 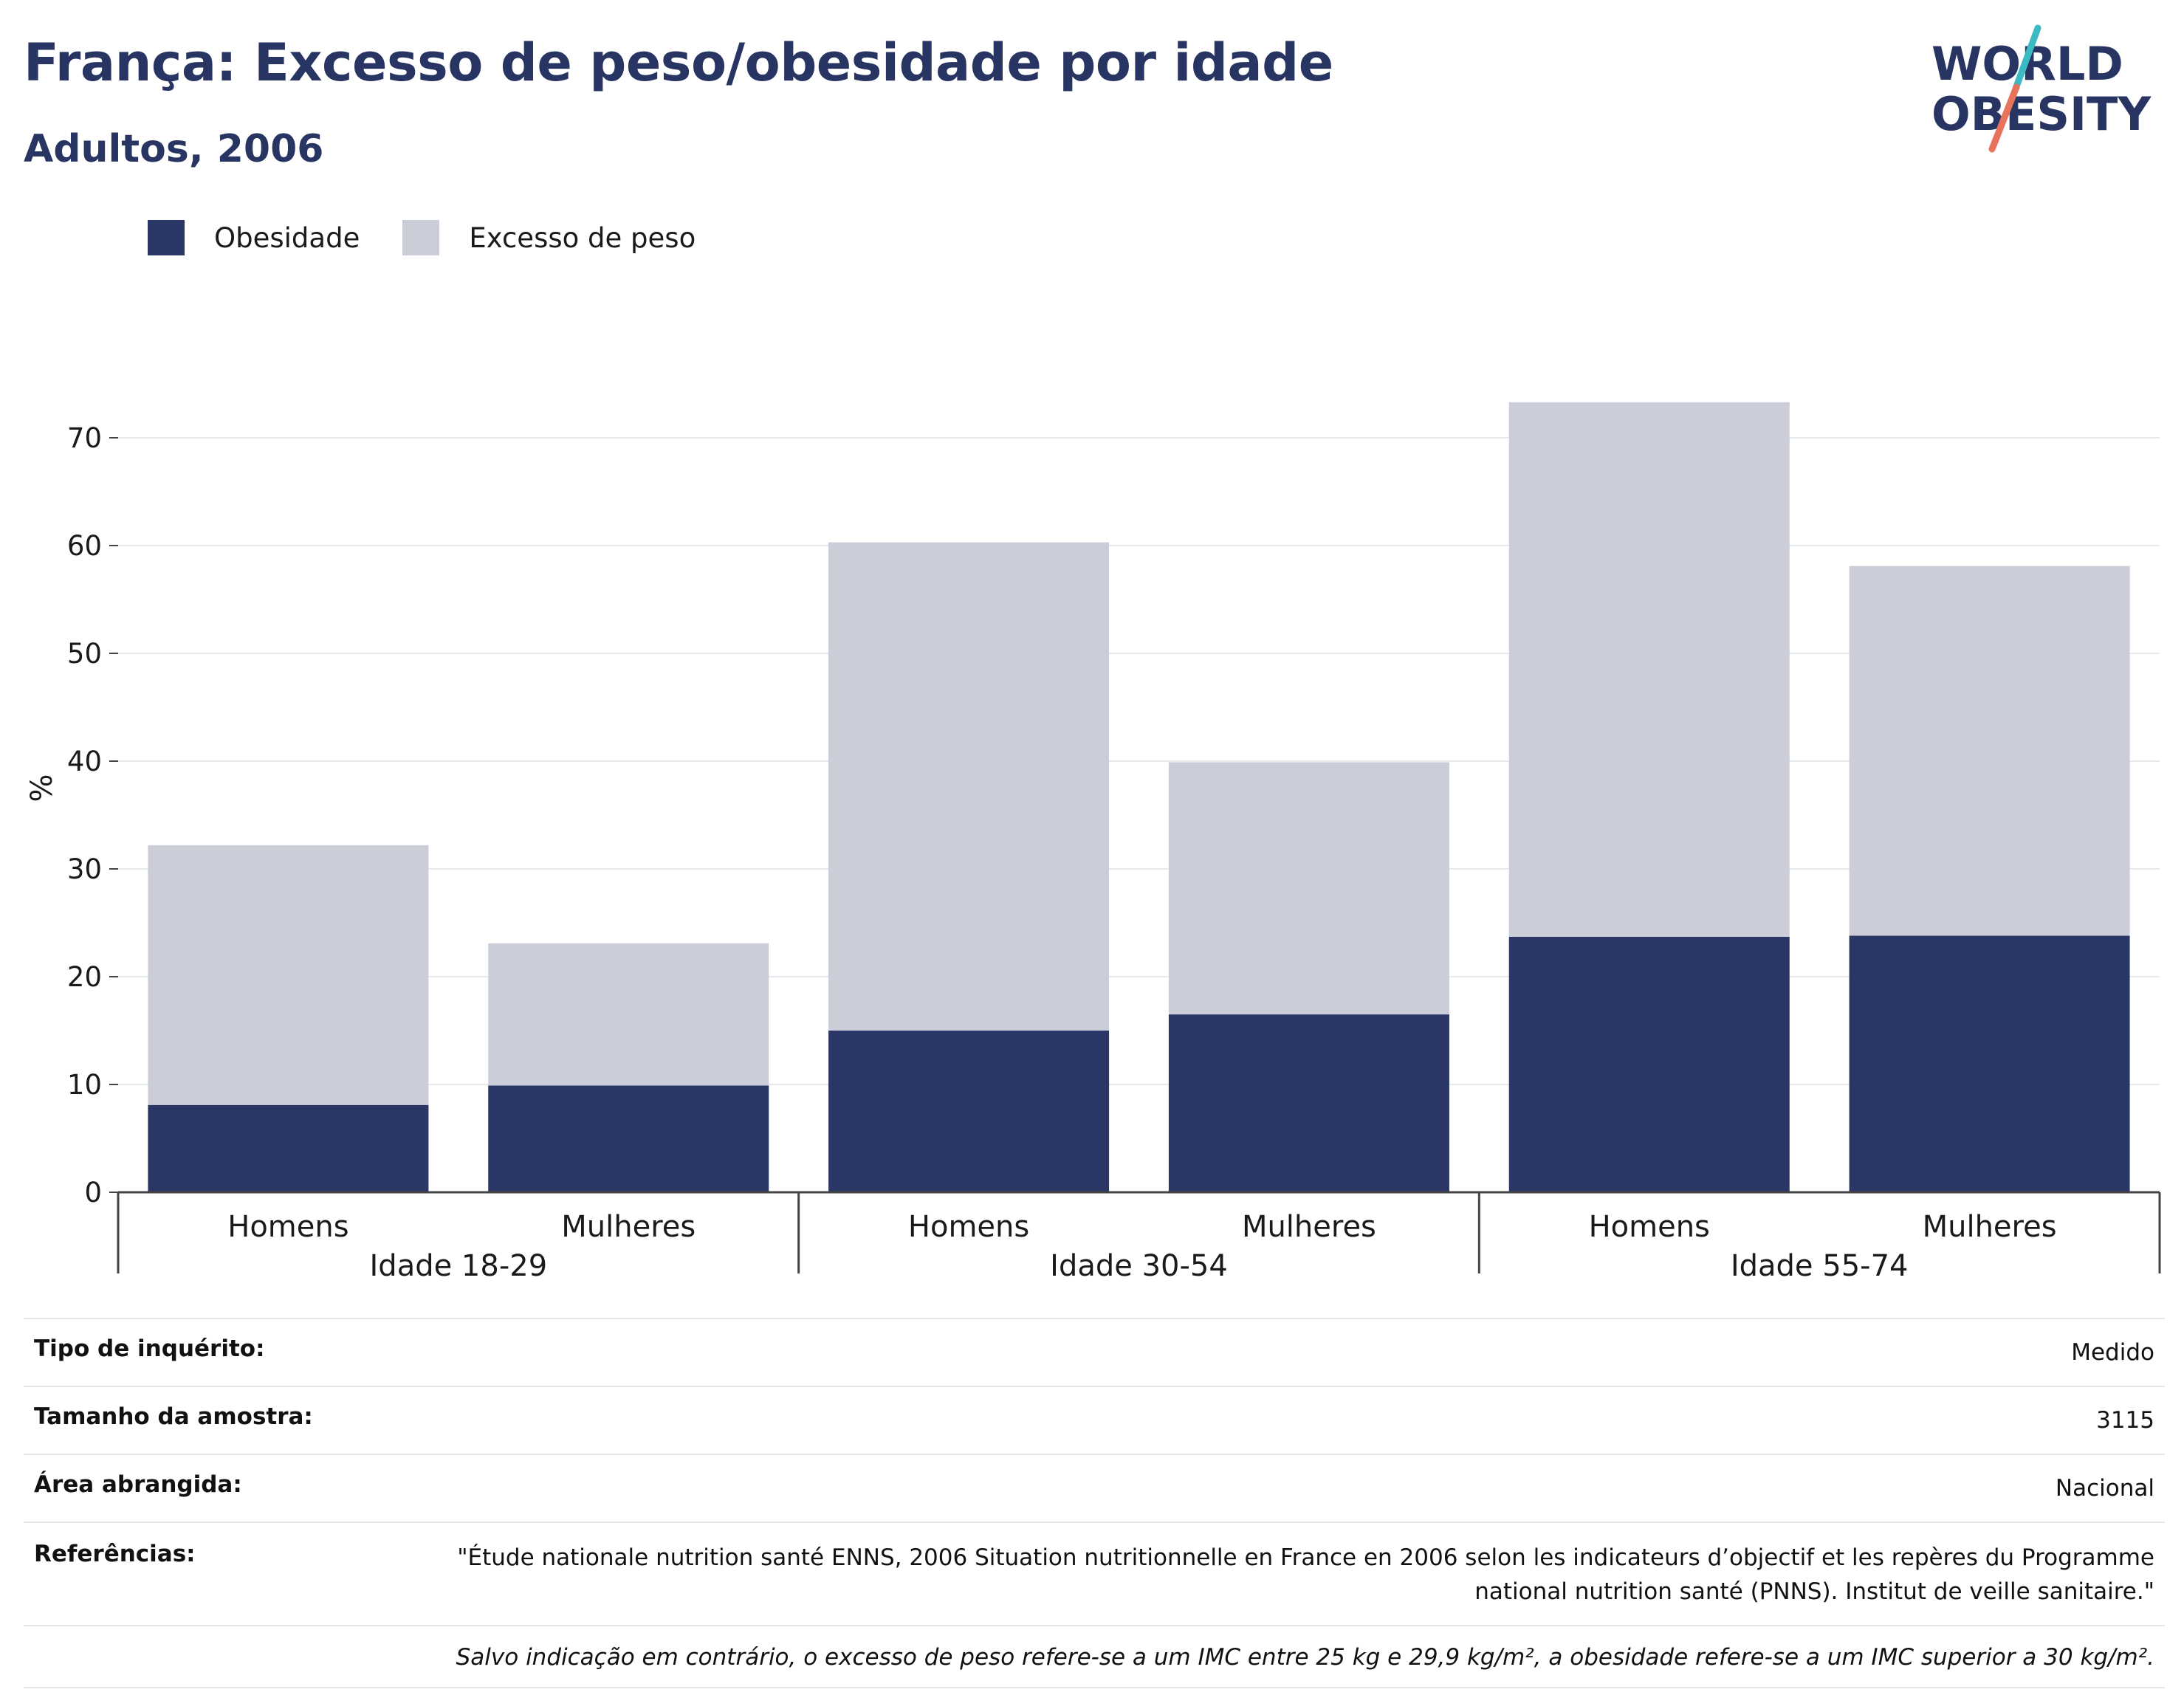 What do you see at coordinates (85, 654) in the screenshot?
I see `y-tick-label: 50` at bounding box center [85, 654].